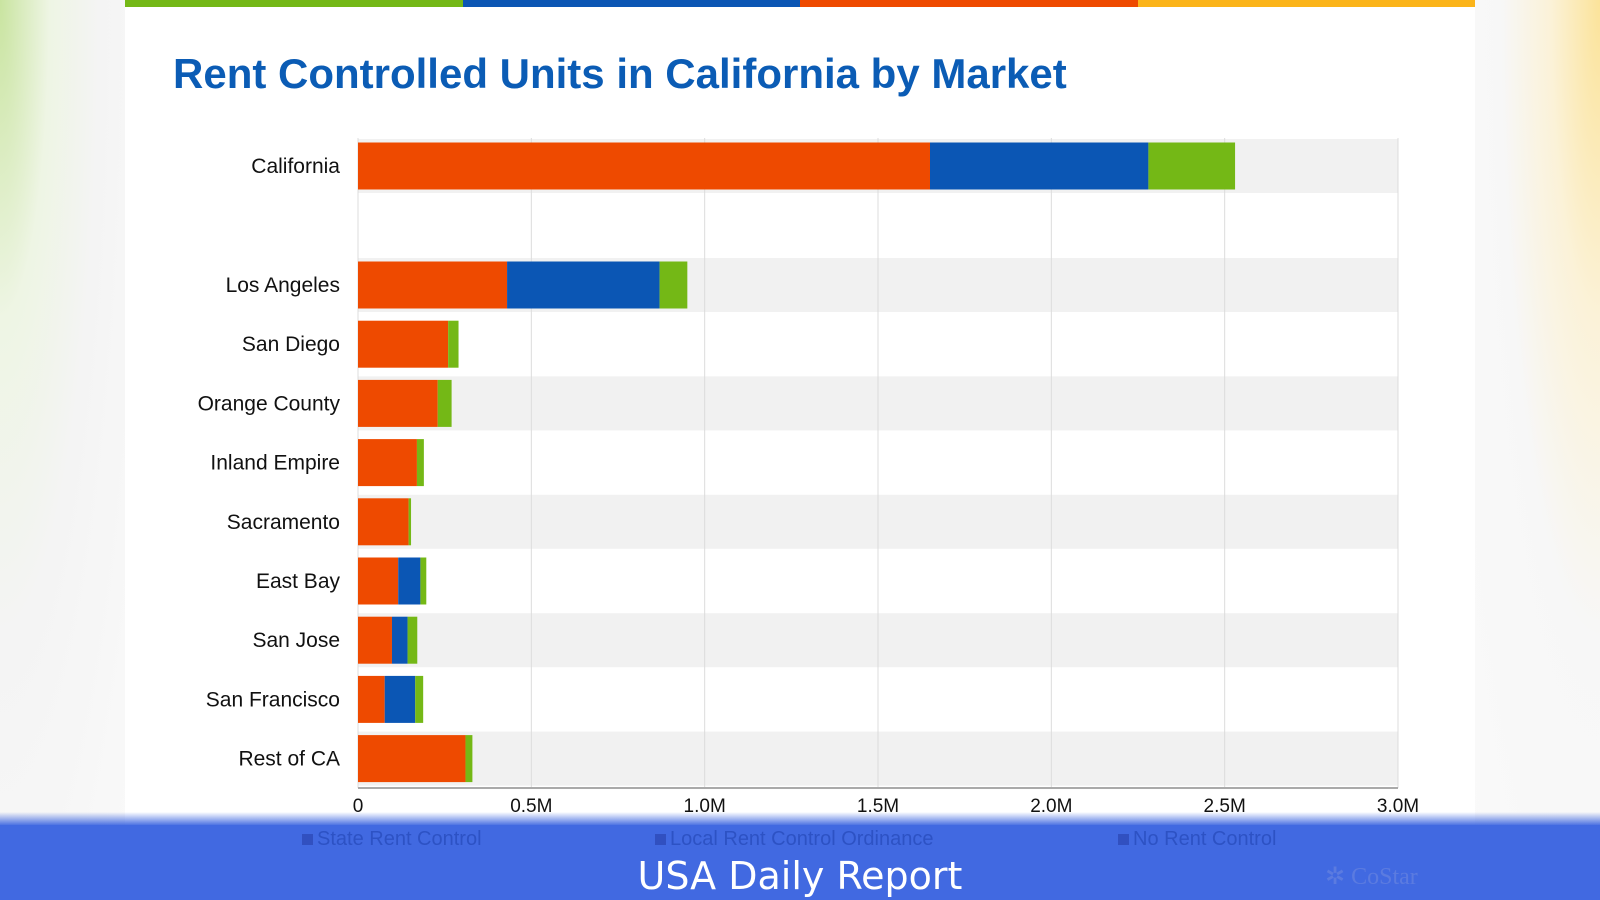 The width and height of the screenshot is (1600, 900). Describe the element at coordinates (802, 839) in the screenshot. I see `legend-label: Local Rent Control Ordinance` at that location.